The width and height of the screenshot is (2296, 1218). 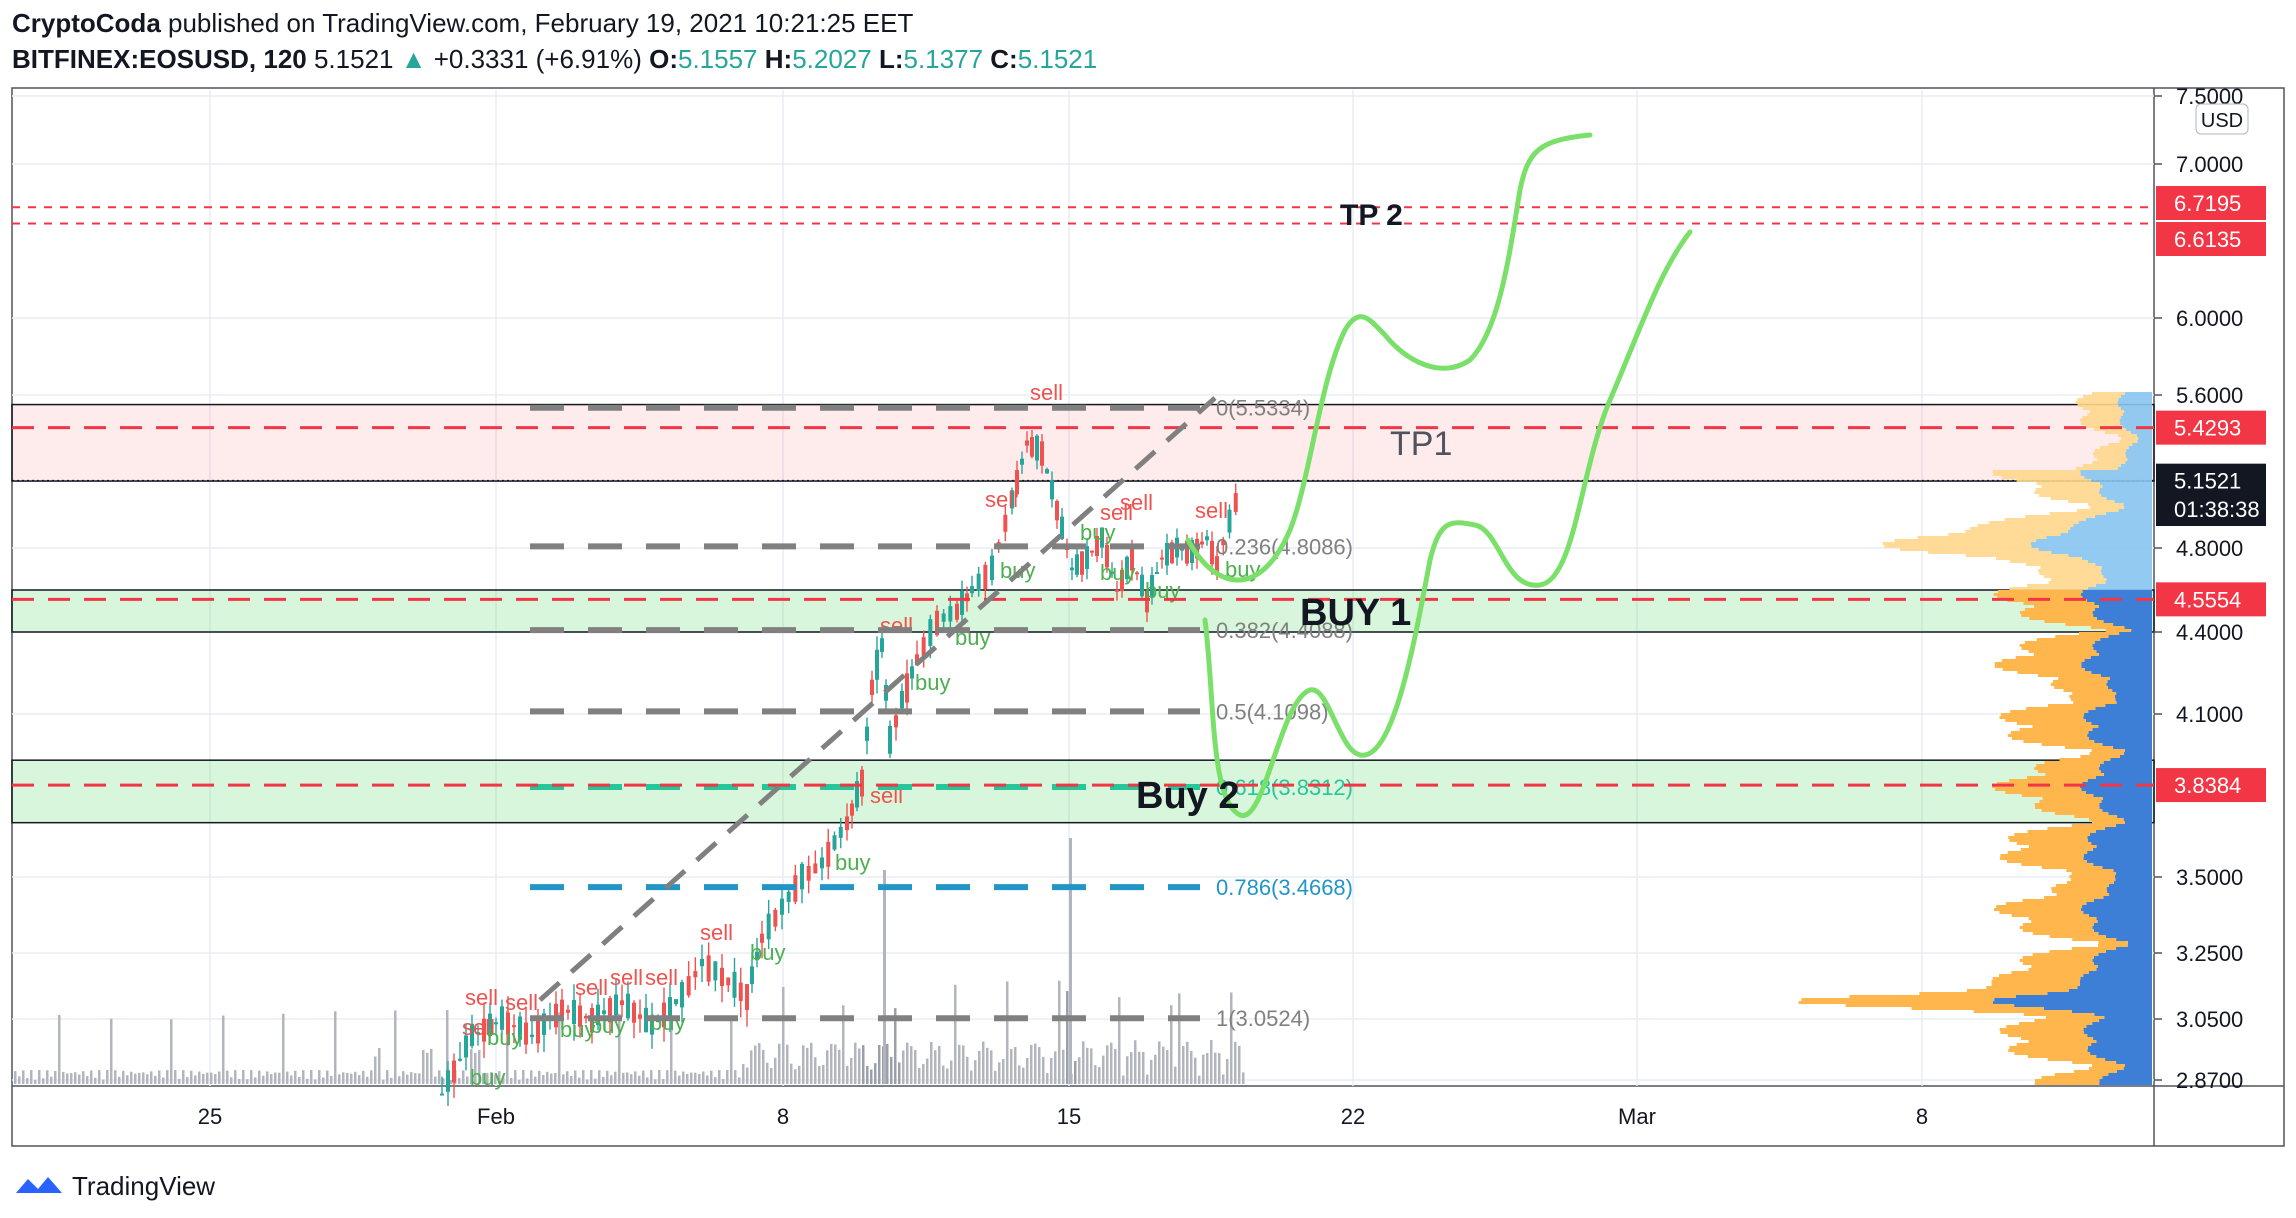 What do you see at coordinates (2209, 1080) in the screenshot?
I see `y-tick-label: 2.8700` at bounding box center [2209, 1080].